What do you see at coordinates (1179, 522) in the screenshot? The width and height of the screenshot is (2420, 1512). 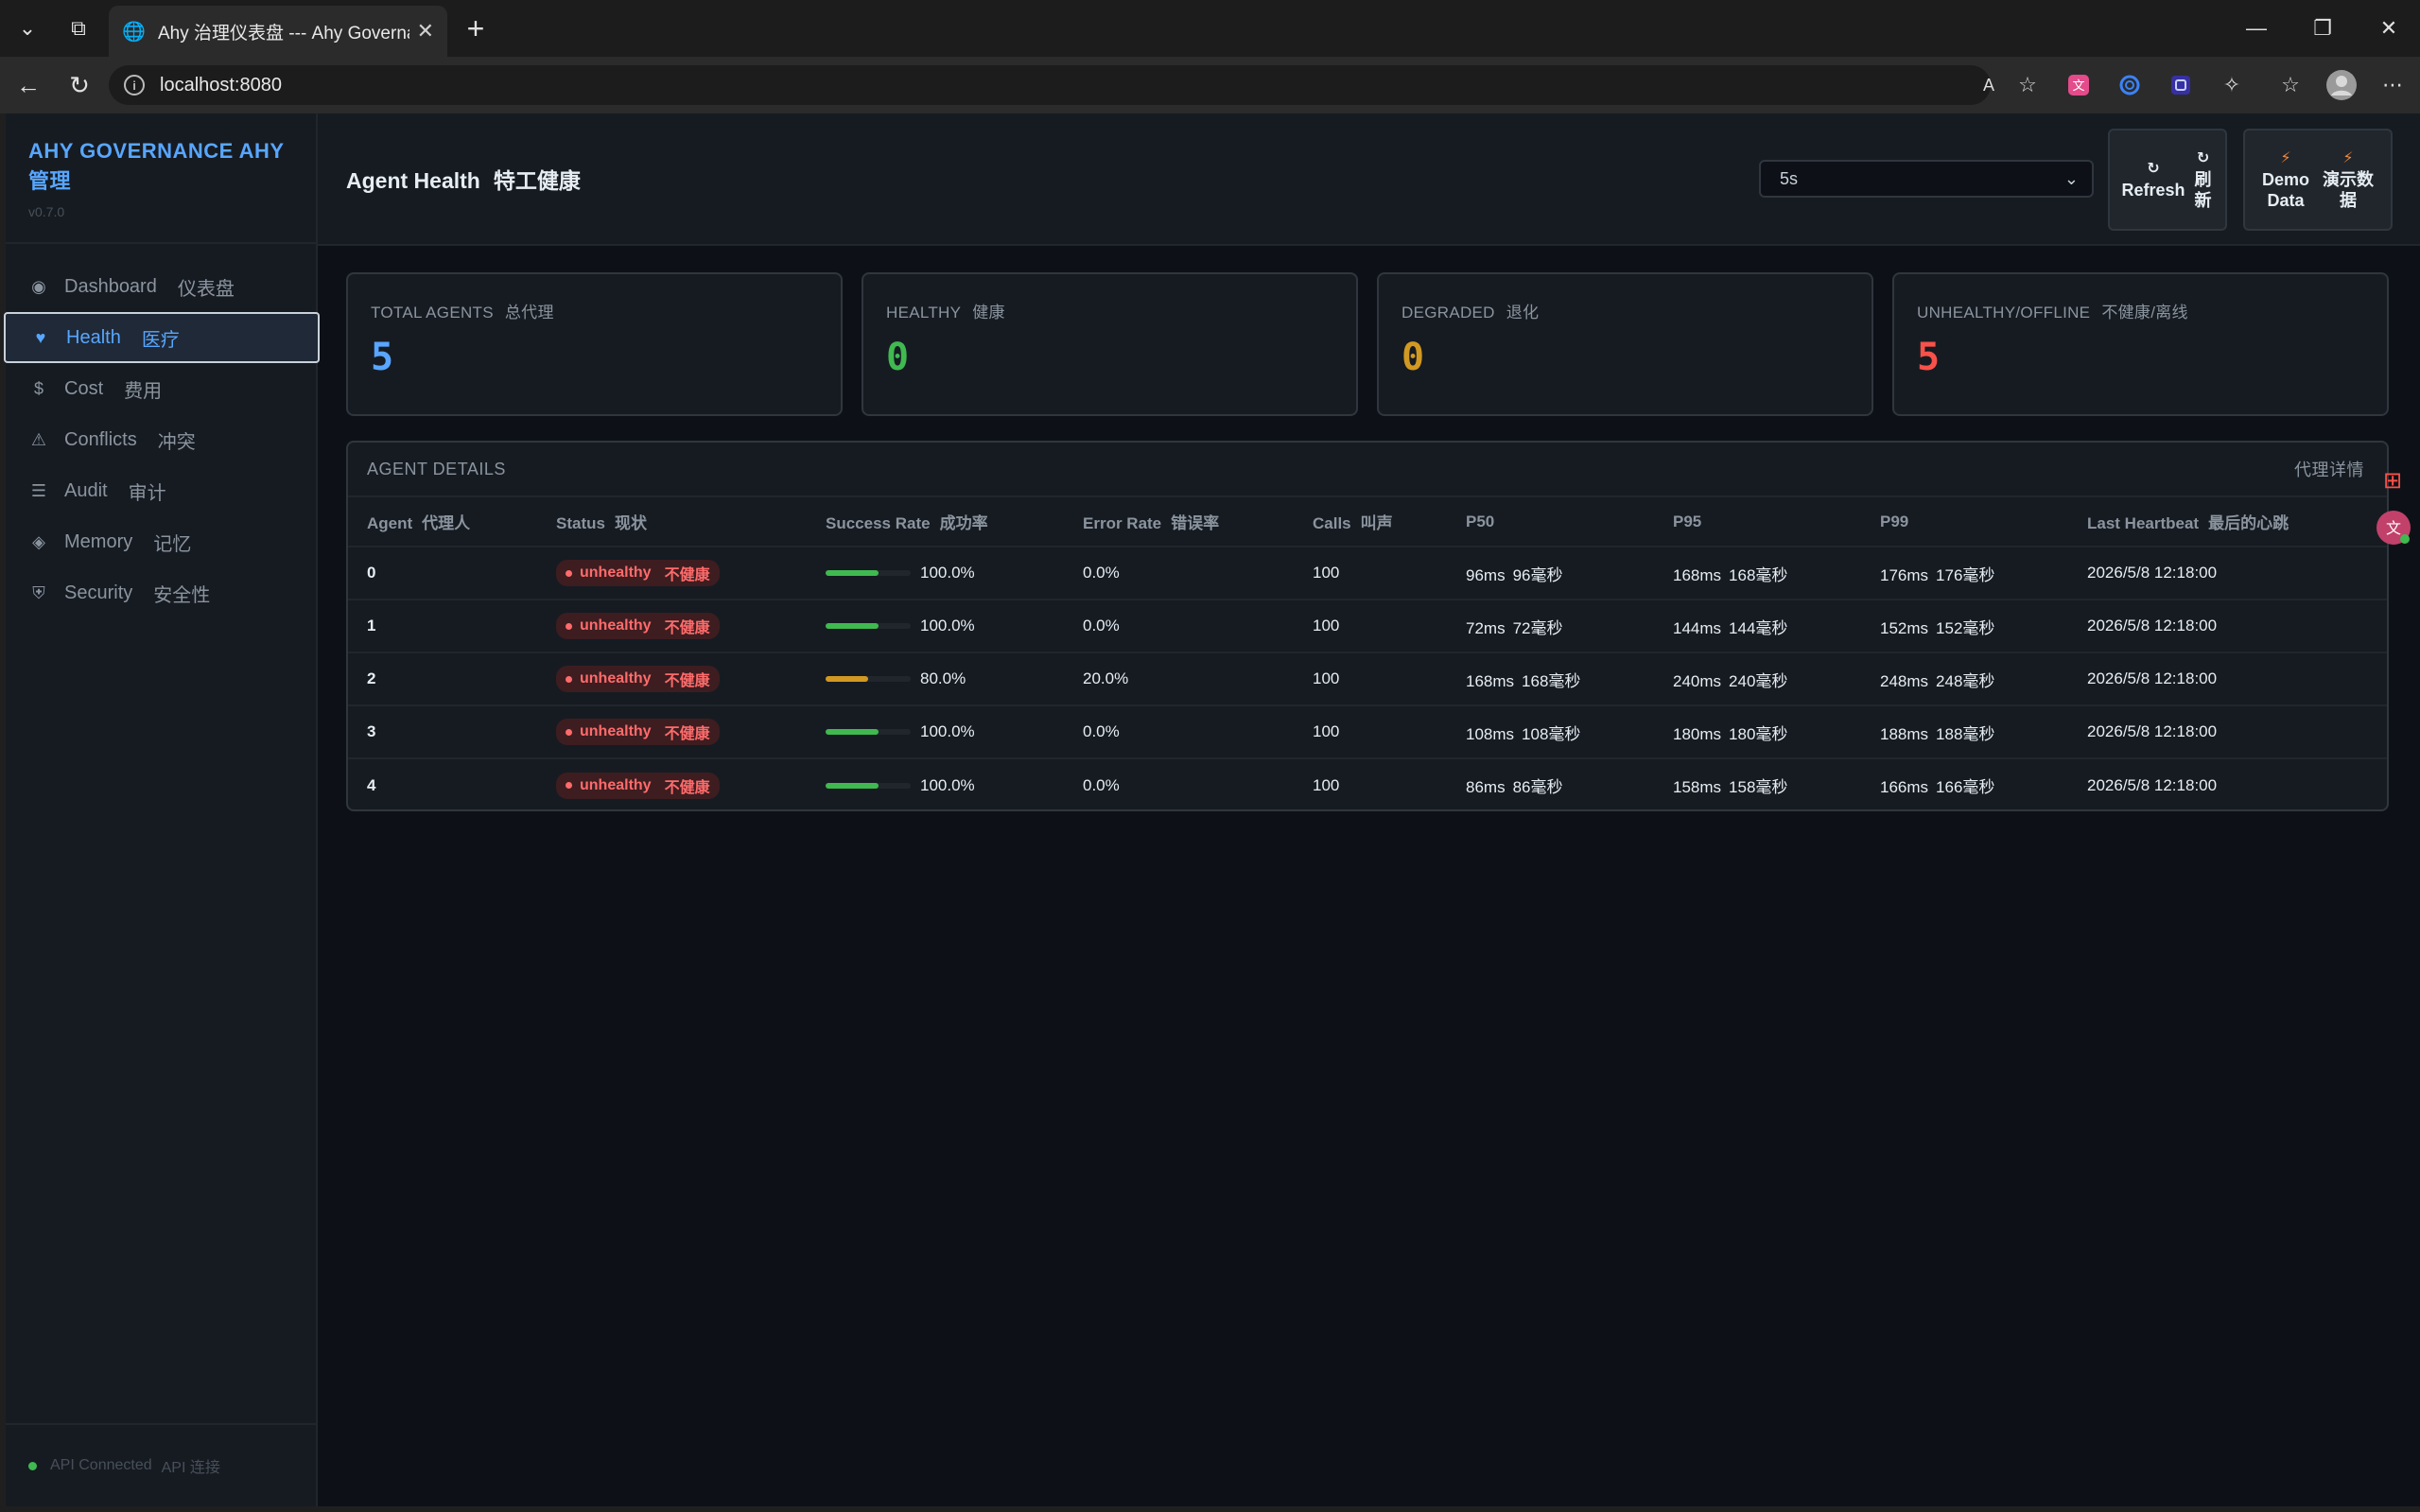 I see `col-header-error-rate: Error Rate 错误率` at bounding box center [1179, 522].